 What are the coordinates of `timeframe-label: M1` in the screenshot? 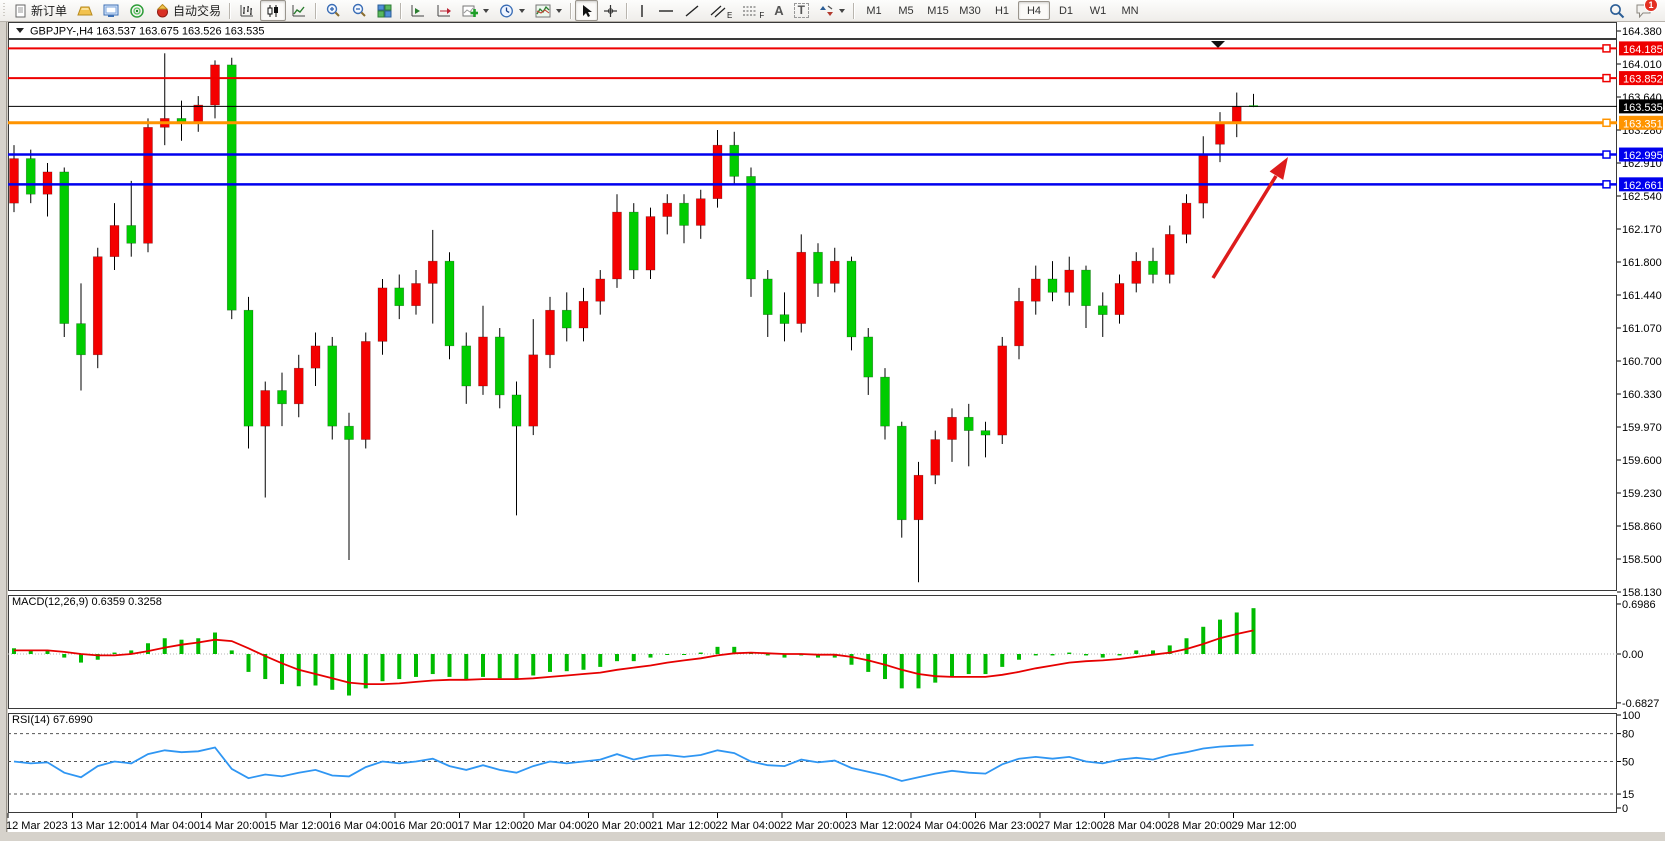 It's located at (874, 10).